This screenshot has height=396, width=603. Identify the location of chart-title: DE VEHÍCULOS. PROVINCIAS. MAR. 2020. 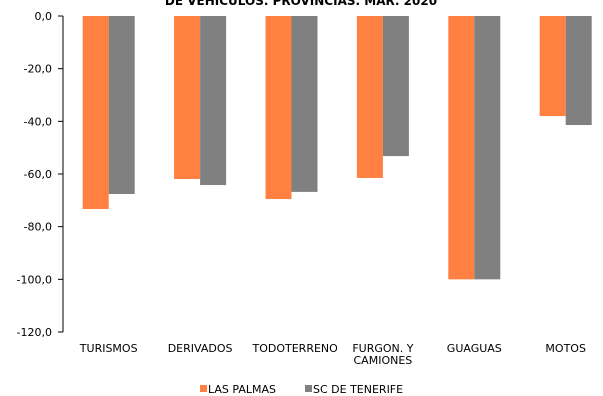
(301, 4).